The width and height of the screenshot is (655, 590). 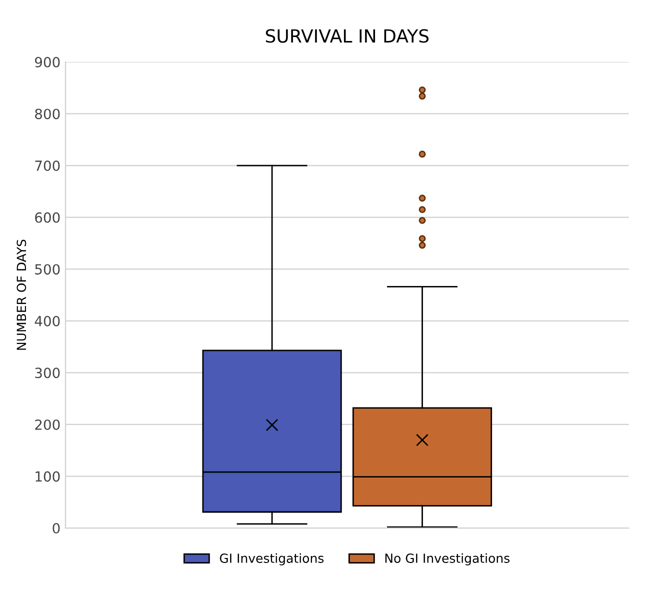 What do you see at coordinates (47, 321) in the screenshot?
I see `y-tick-label: 400` at bounding box center [47, 321].